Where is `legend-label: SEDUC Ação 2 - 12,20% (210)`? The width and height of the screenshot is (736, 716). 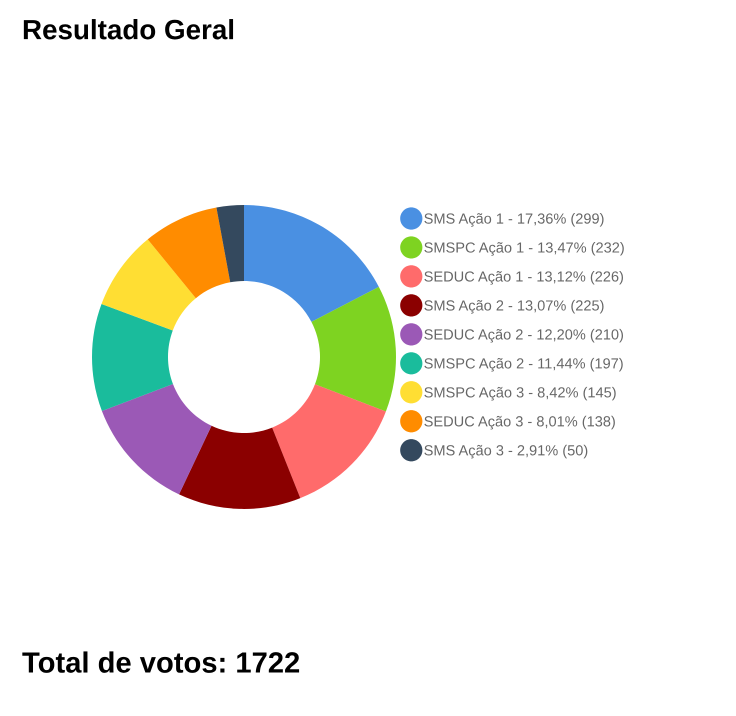
legend-label: SEDUC Ação 2 - 12,20% (210) is located at coordinates (523, 335).